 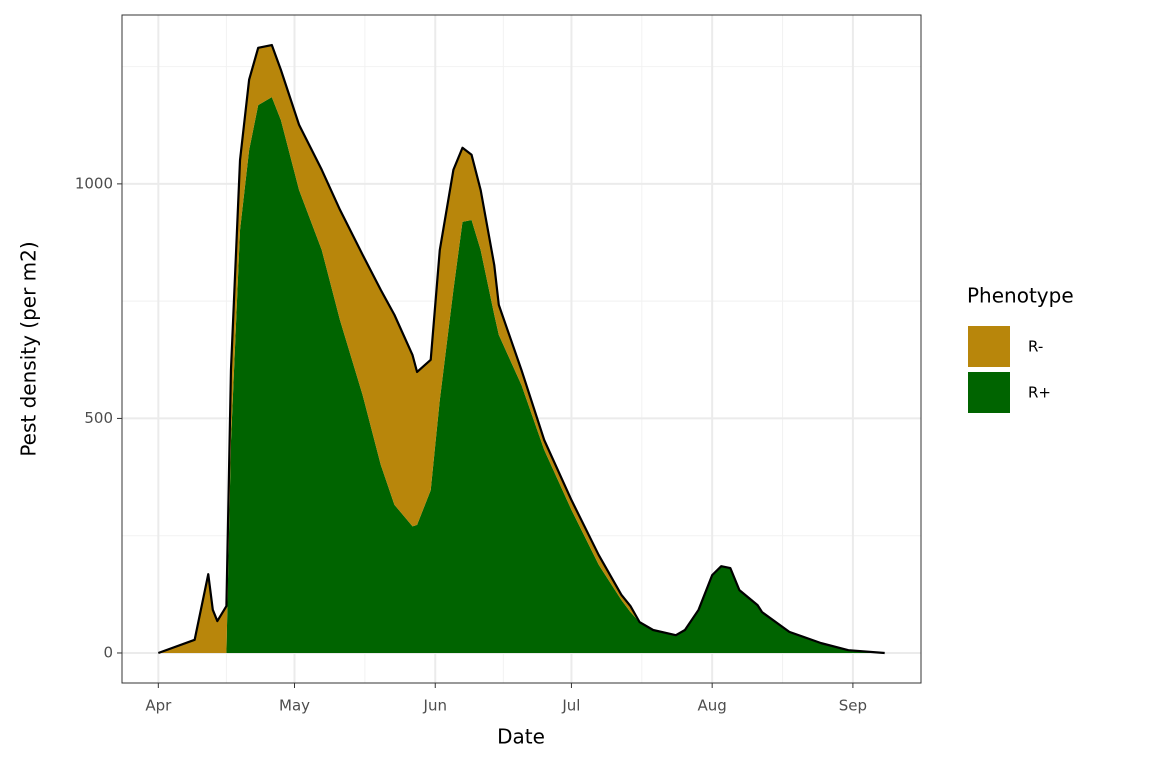 What do you see at coordinates (1020, 296) in the screenshot?
I see `legend-title: Phenotype` at bounding box center [1020, 296].